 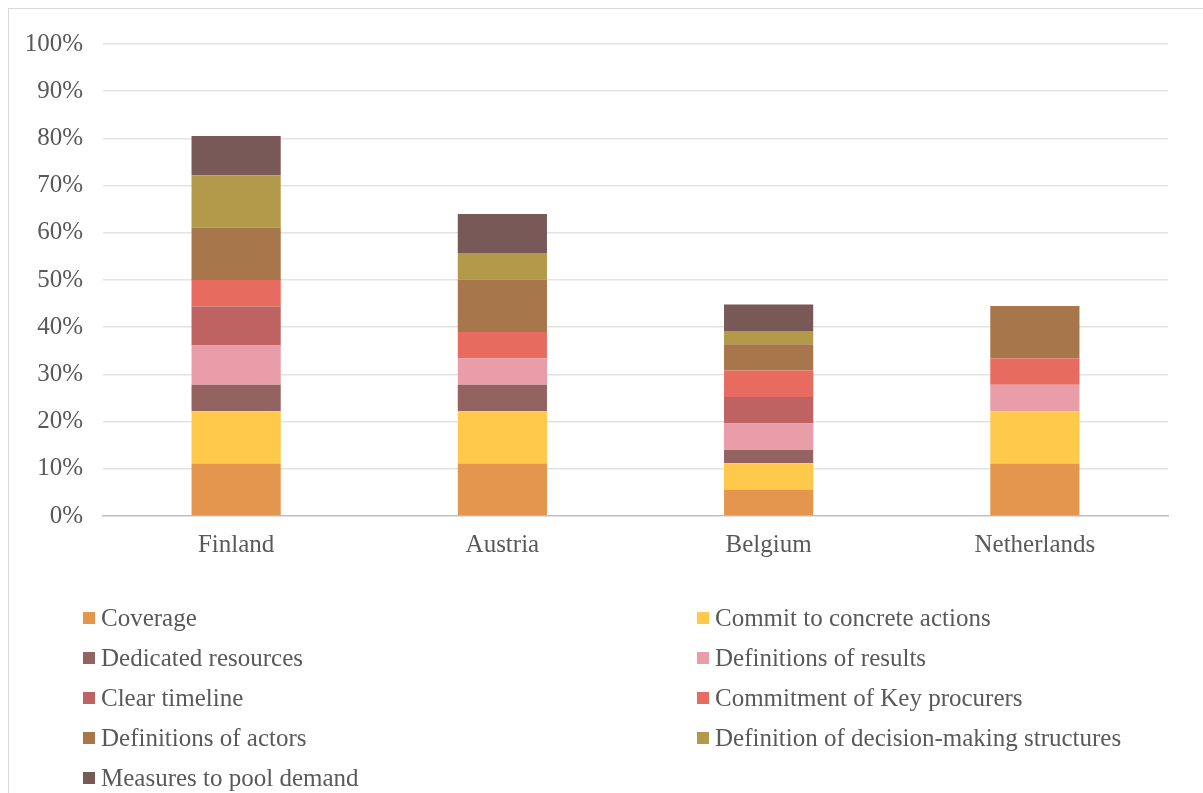 I want to click on y-tick-label: 50%, so click(x=60, y=278).